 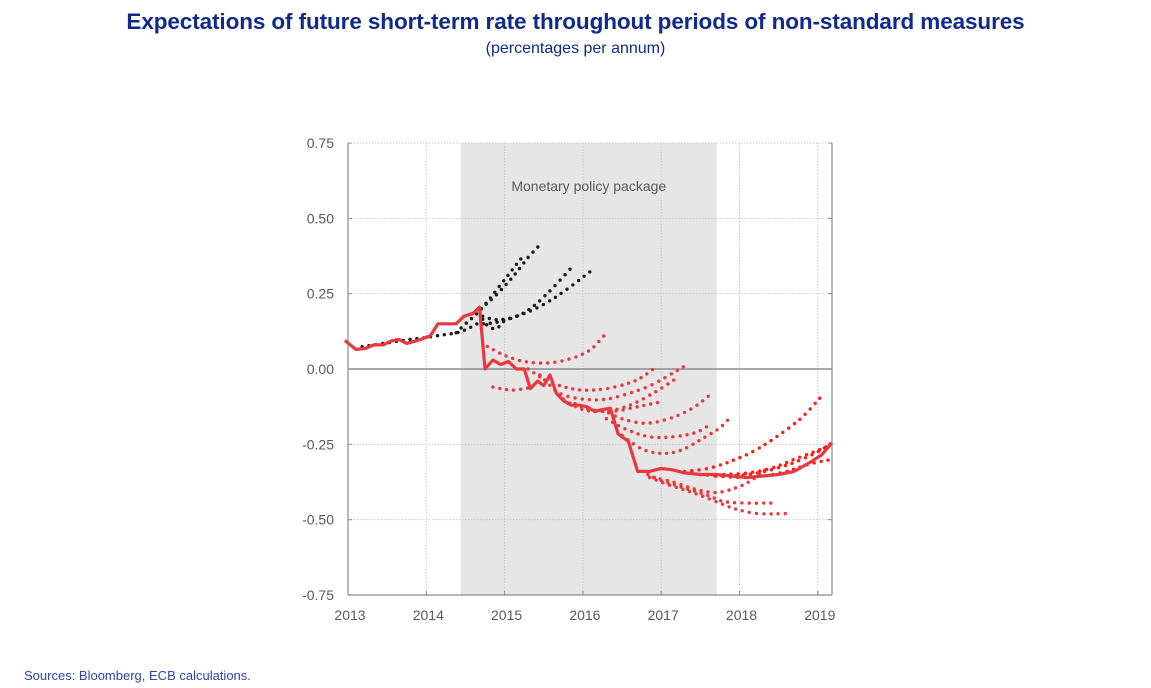 I want to click on x-tick-label: 2018, so click(x=741, y=615).